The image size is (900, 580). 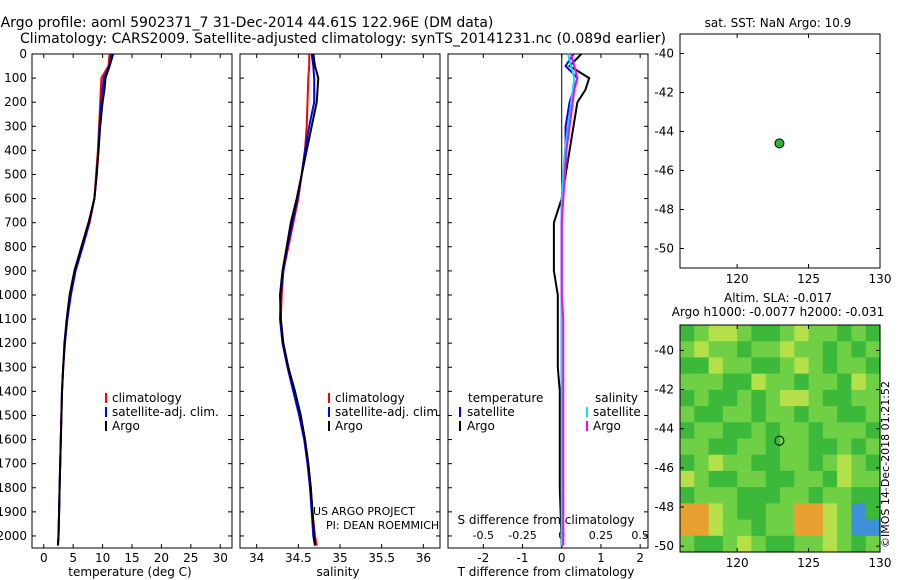 What do you see at coordinates (15, 223) in the screenshot?
I see `y-tick-label: 700` at bounding box center [15, 223].